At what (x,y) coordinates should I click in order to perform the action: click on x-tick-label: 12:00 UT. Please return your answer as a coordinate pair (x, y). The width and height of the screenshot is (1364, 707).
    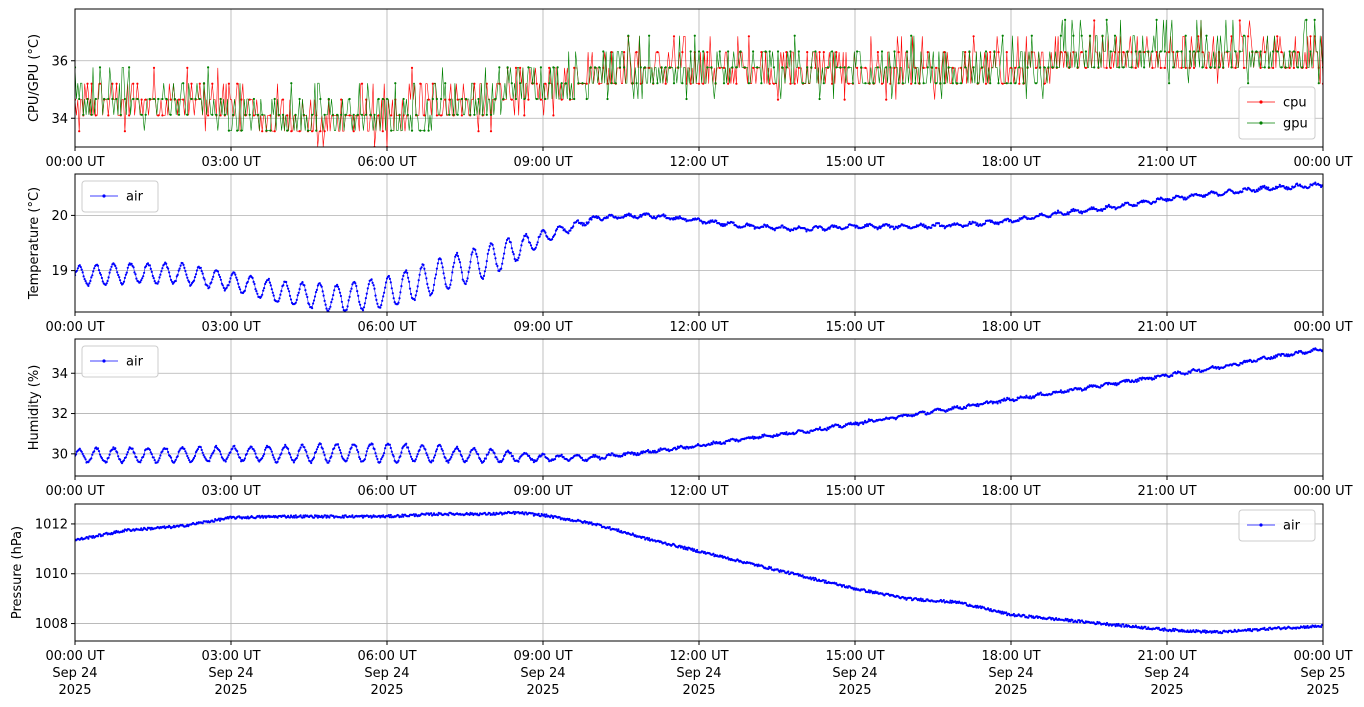
    Looking at the image, I should click on (698, 327).